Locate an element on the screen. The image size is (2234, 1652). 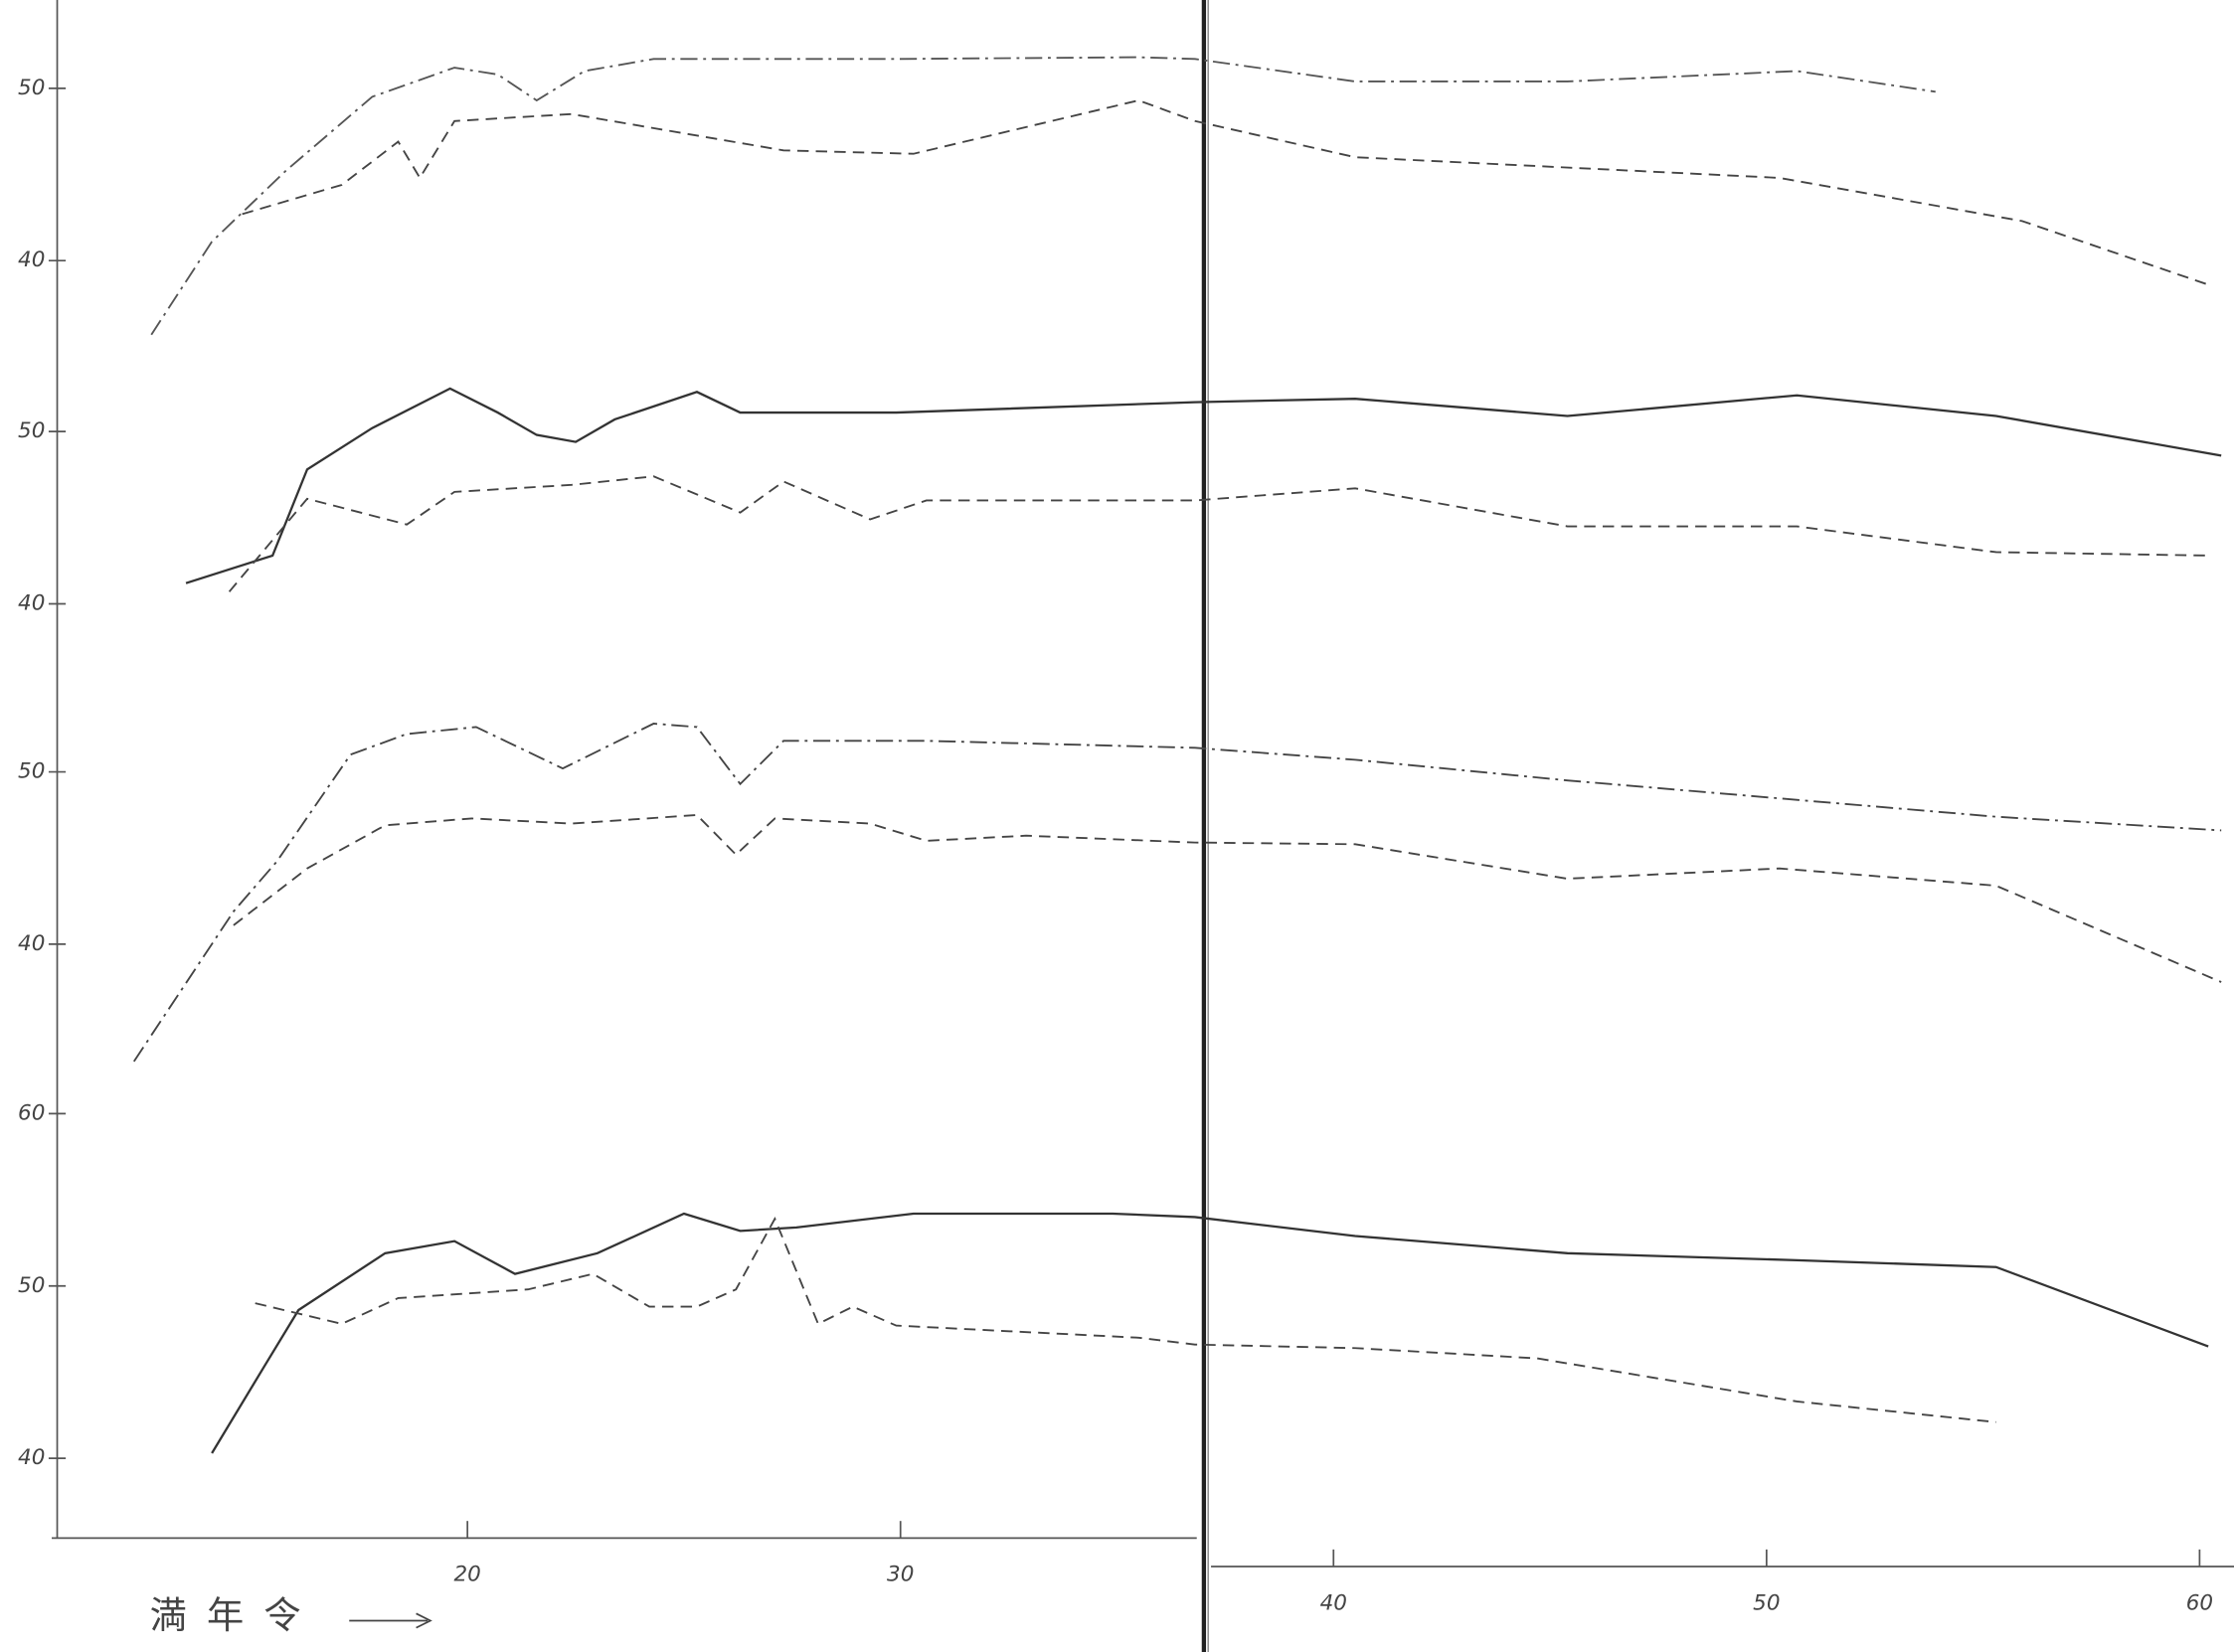
x-tick-label: 40 is located at coordinates (1333, 1602).